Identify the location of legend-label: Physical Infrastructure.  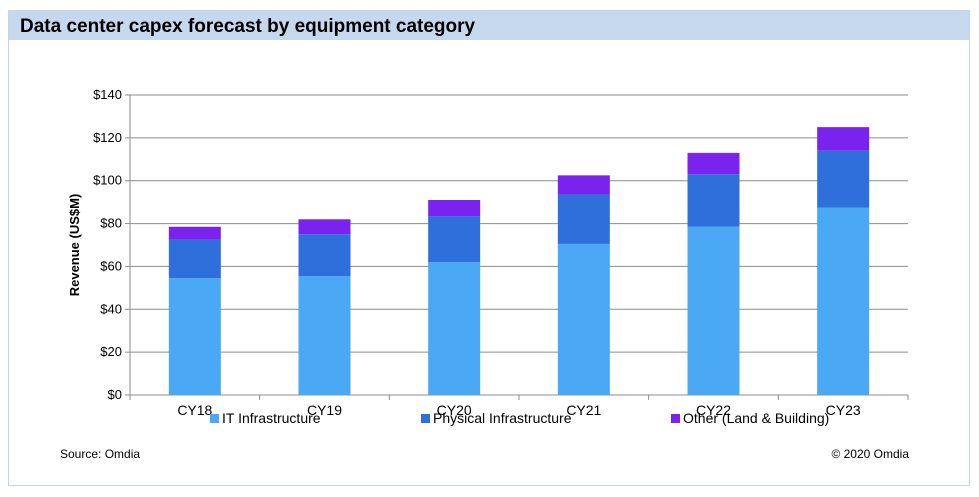
(502, 418).